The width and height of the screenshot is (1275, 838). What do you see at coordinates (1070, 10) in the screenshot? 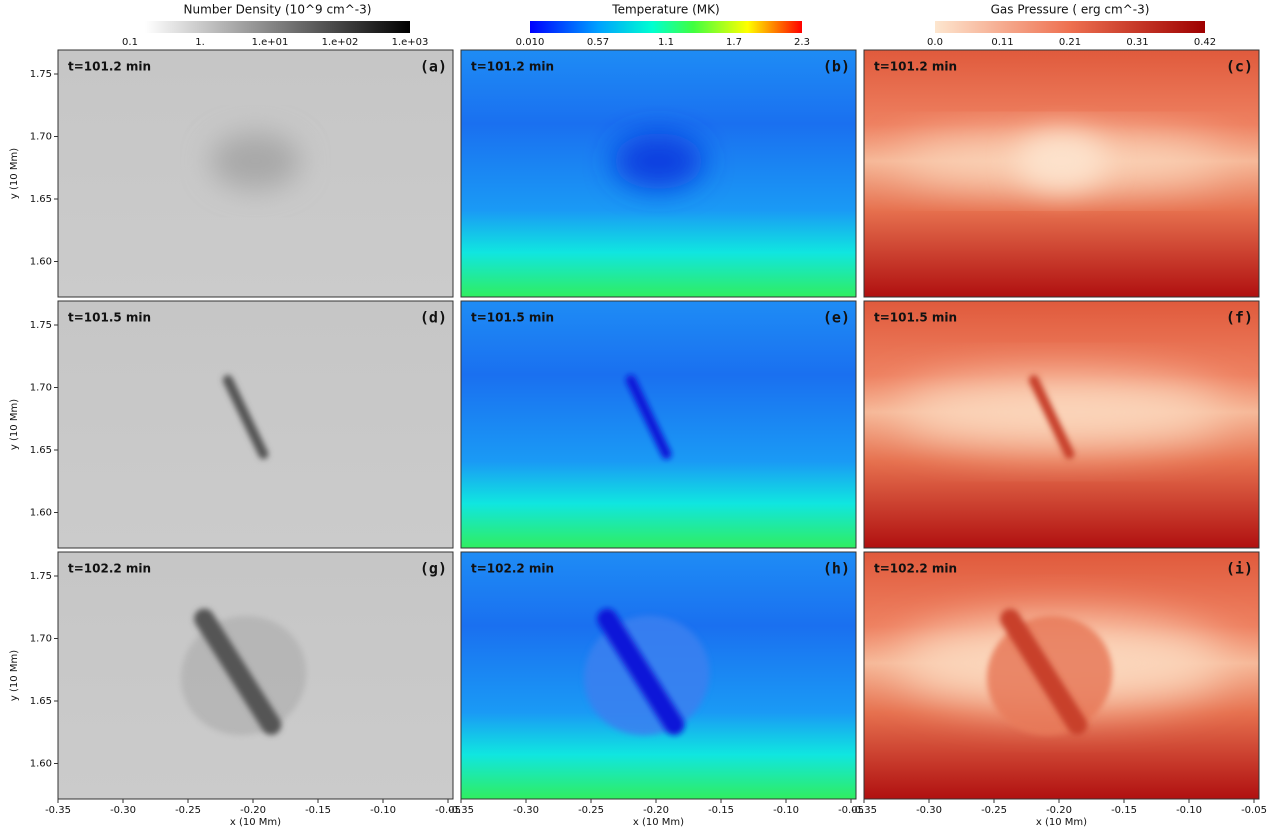
I see `colorbar-title: Gas Pressure ( erg cm^-3)` at bounding box center [1070, 10].